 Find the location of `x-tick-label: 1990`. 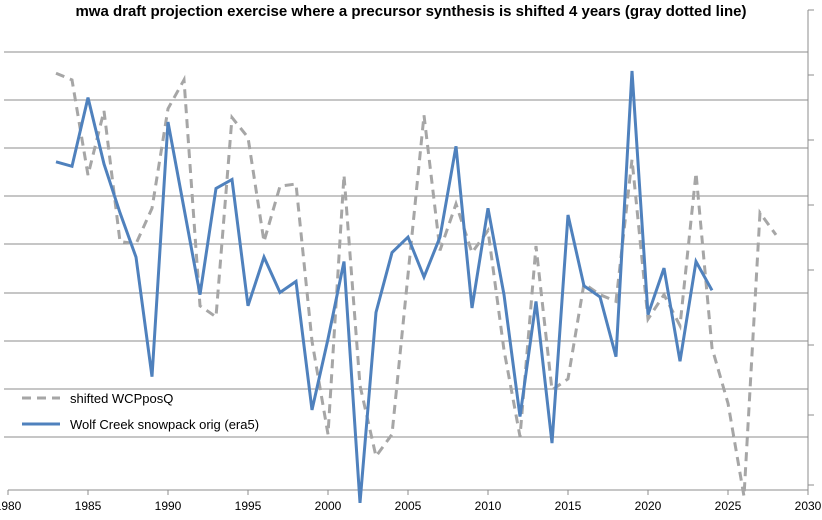

x-tick-label: 1990 is located at coordinates (168, 506).